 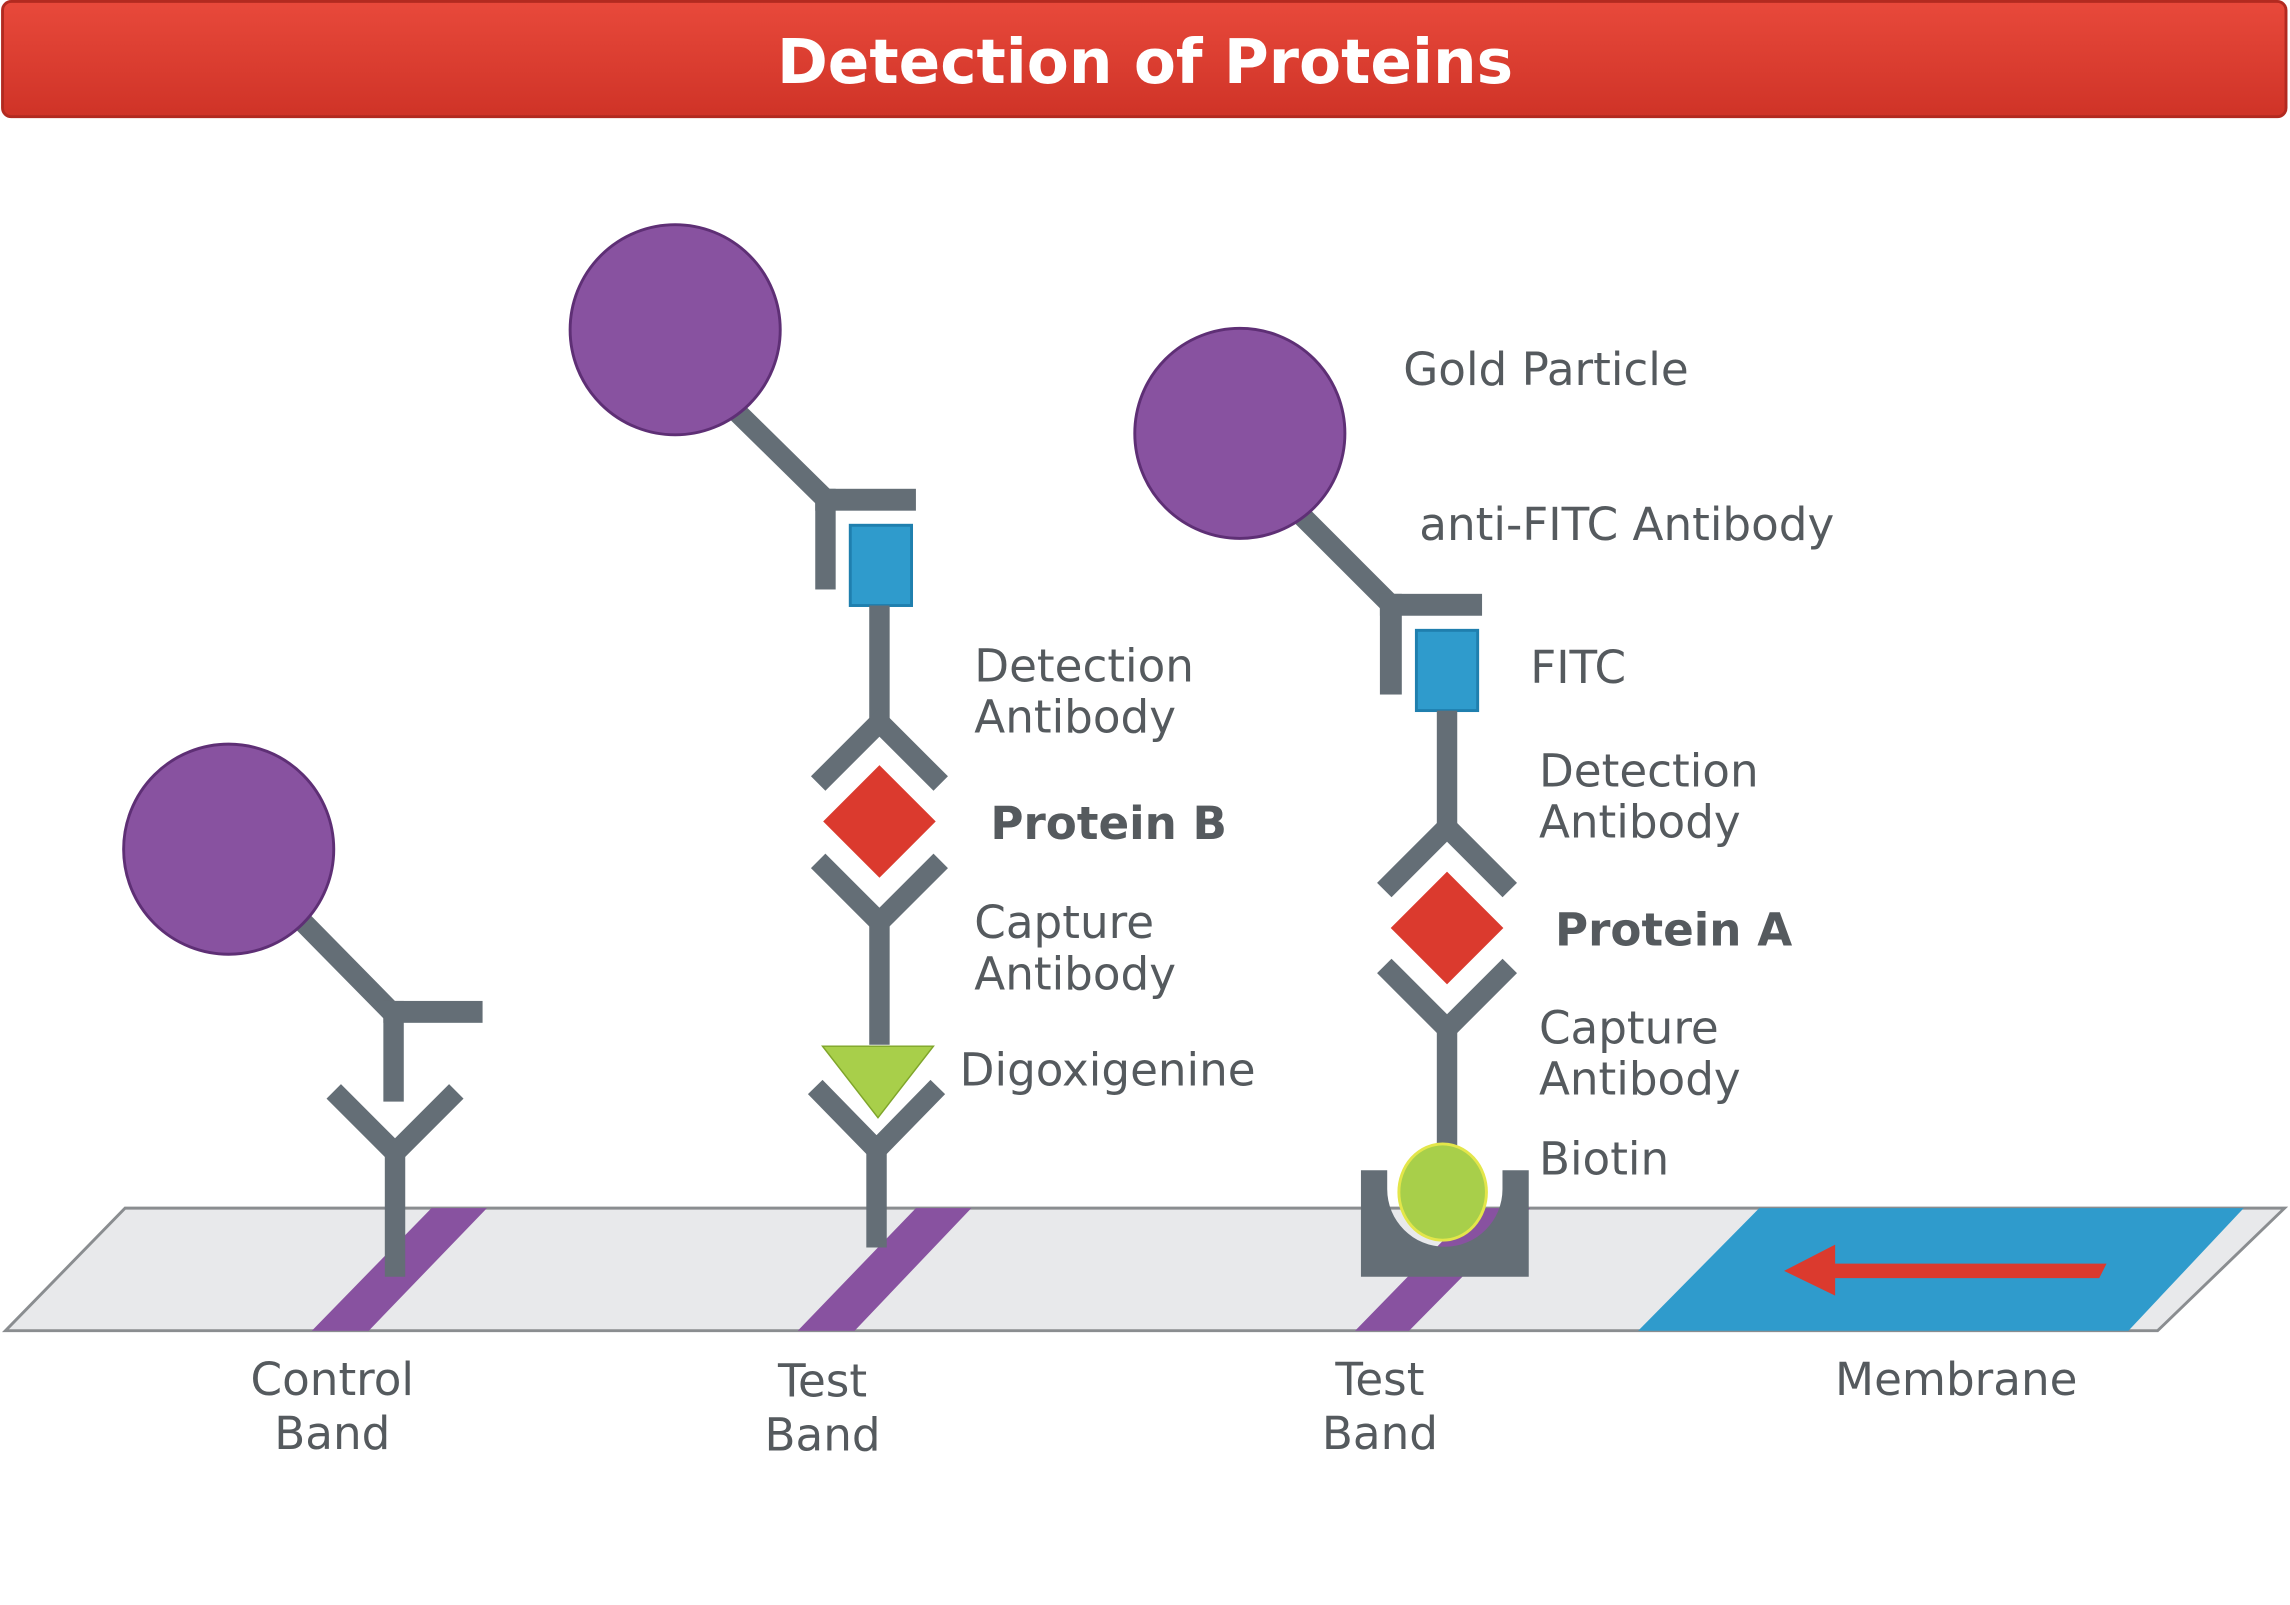 I want to click on label-detection-antibody-a-2: Antibody, so click(x=1640, y=822).